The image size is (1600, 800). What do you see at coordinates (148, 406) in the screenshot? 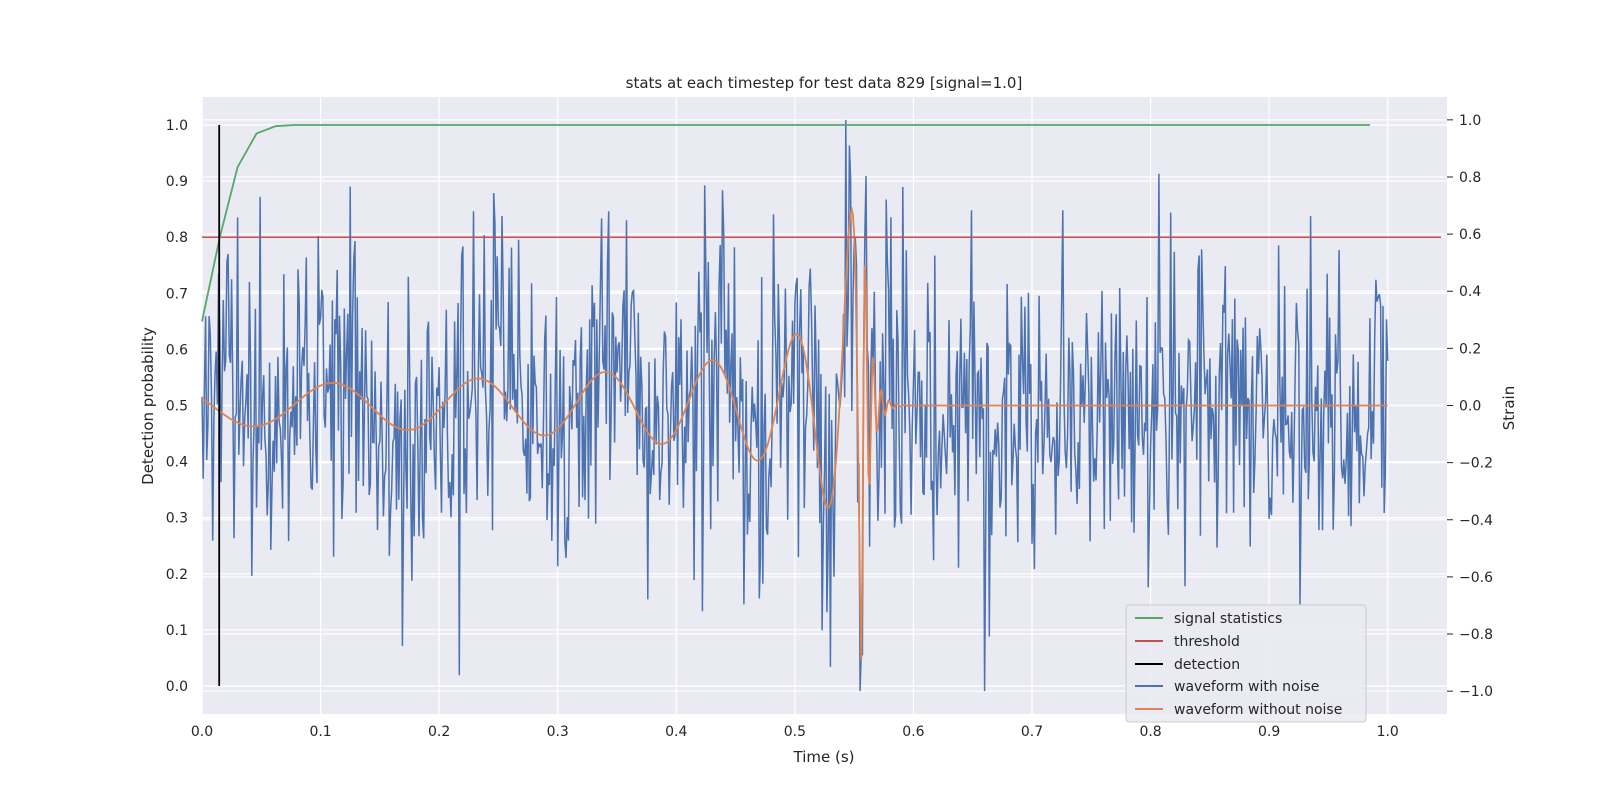
I see `y-axis-left-label: Detection probability` at bounding box center [148, 406].